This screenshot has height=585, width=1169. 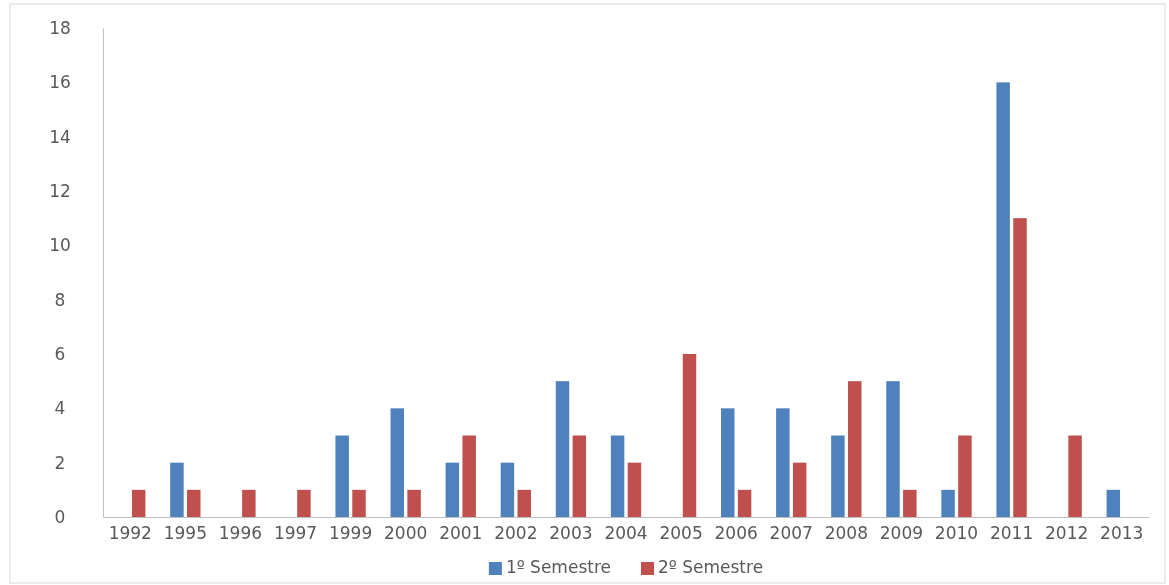 What do you see at coordinates (350, 533) in the screenshot?
I see `x-tick-label: 1999` at bounding box center [350, 533].